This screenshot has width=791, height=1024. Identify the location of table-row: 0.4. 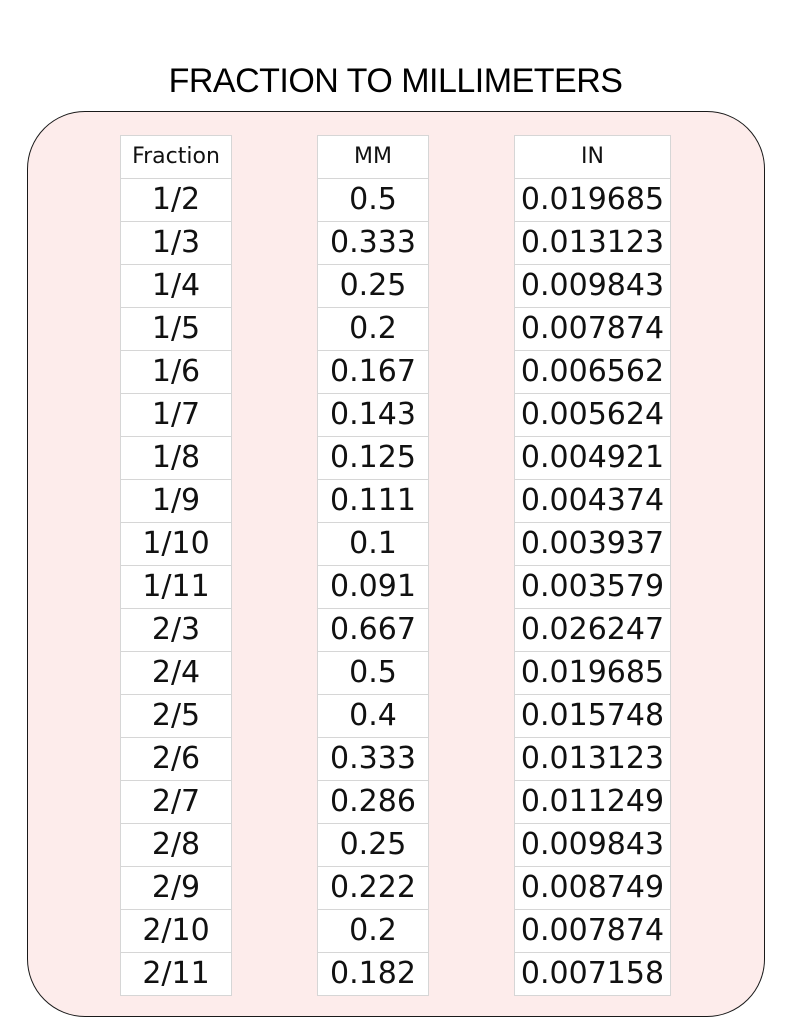
(373, 716).